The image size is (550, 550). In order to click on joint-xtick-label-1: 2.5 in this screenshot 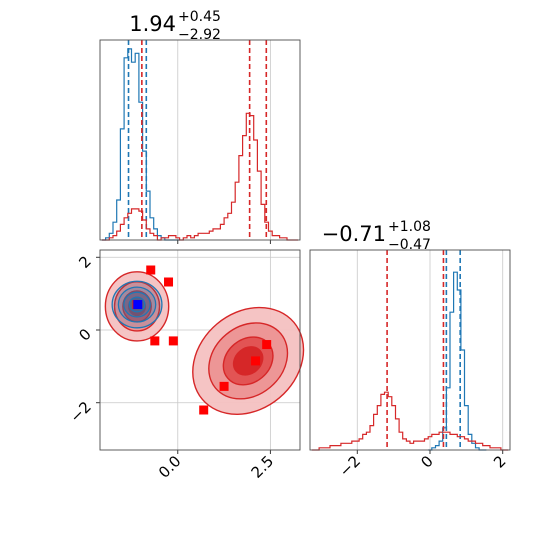, I will do `click(263, 467)`.